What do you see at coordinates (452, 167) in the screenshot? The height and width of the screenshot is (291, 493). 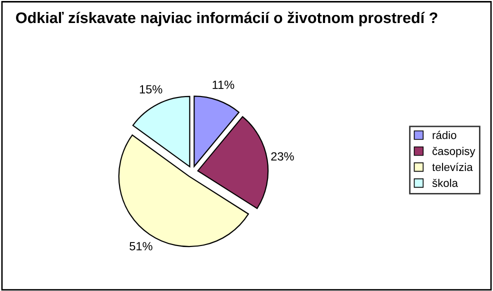 I see `legend-label: televízia` at bounding box center [452, 167].